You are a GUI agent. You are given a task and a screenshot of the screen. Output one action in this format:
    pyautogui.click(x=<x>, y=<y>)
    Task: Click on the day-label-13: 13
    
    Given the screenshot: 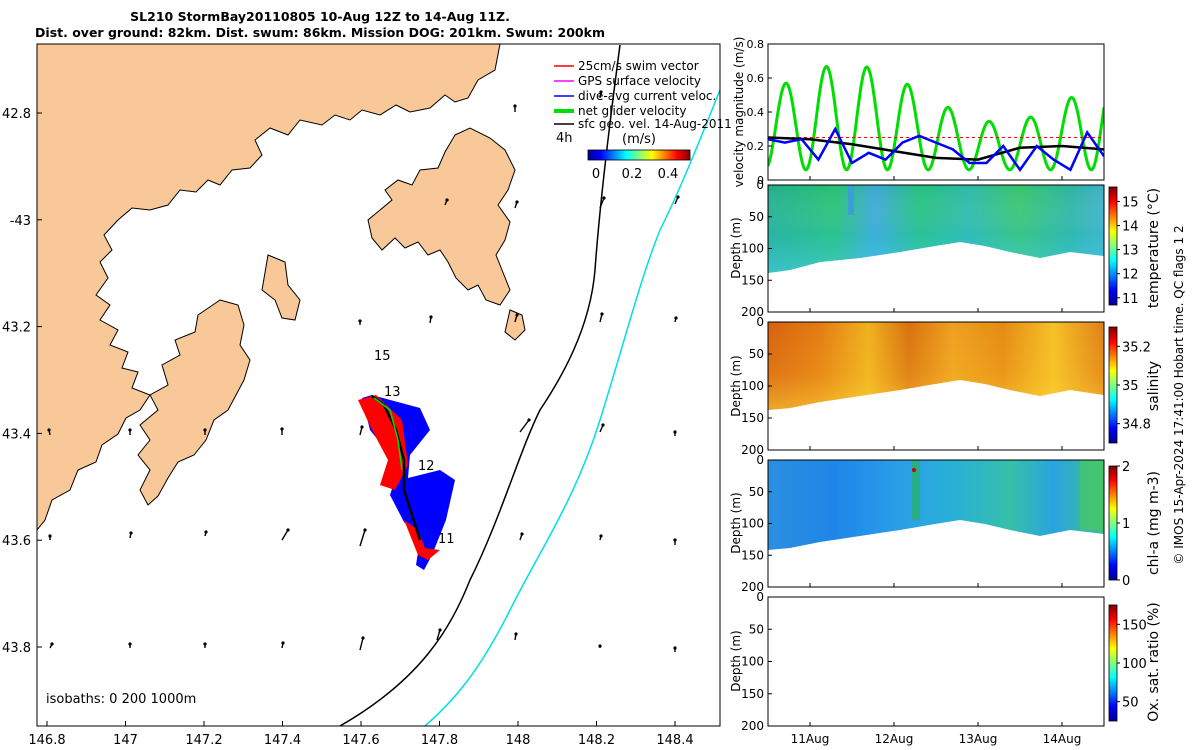 What is the action you would take?
    pyautogui.click(x=392, y=392)
    